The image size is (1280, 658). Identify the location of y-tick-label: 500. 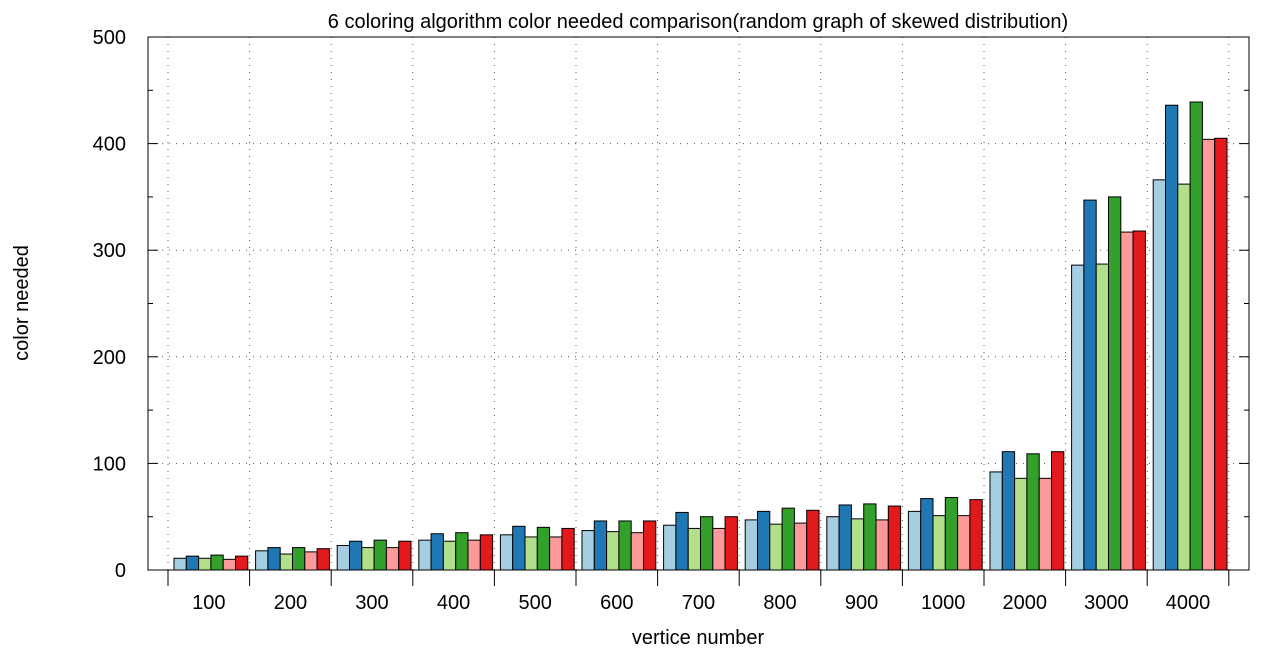
(109, 38).